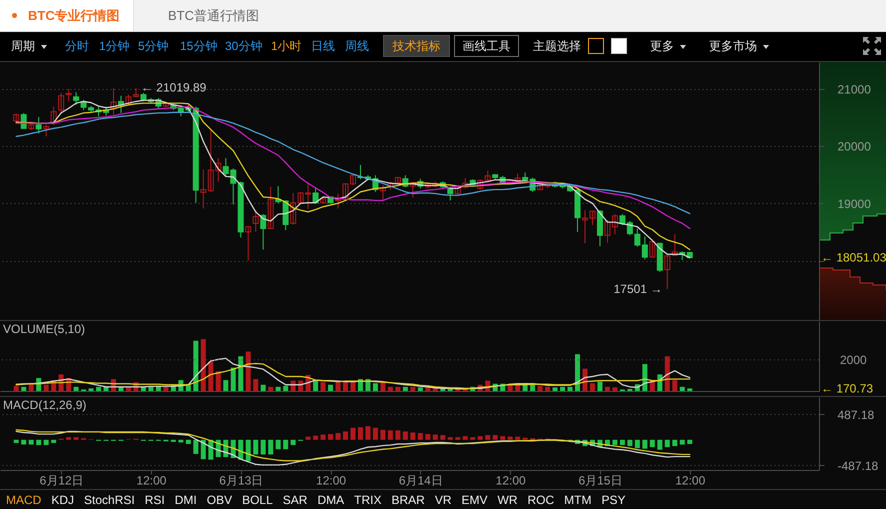 The image size is (886, 509). What do you see at coordinates (199, 46) in the screenshot?
I see `text: 15分钟` at bounding box center [199, 46].